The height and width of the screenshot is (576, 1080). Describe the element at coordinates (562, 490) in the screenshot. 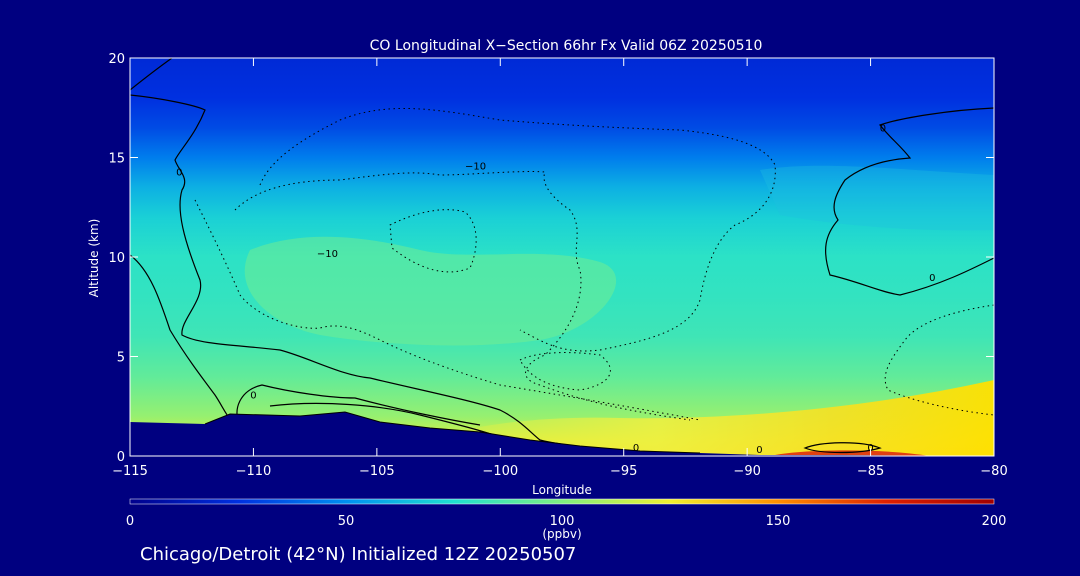

I see `x-axis-label: Longitude` at that location.